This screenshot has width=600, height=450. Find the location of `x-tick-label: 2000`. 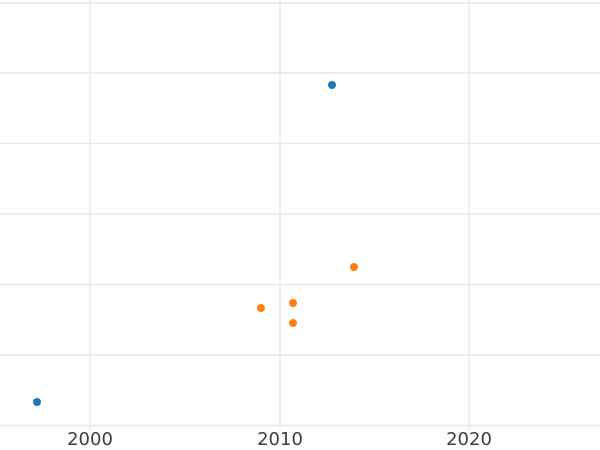

x-tick-label: 2000 is located at coordinates (90, 439).